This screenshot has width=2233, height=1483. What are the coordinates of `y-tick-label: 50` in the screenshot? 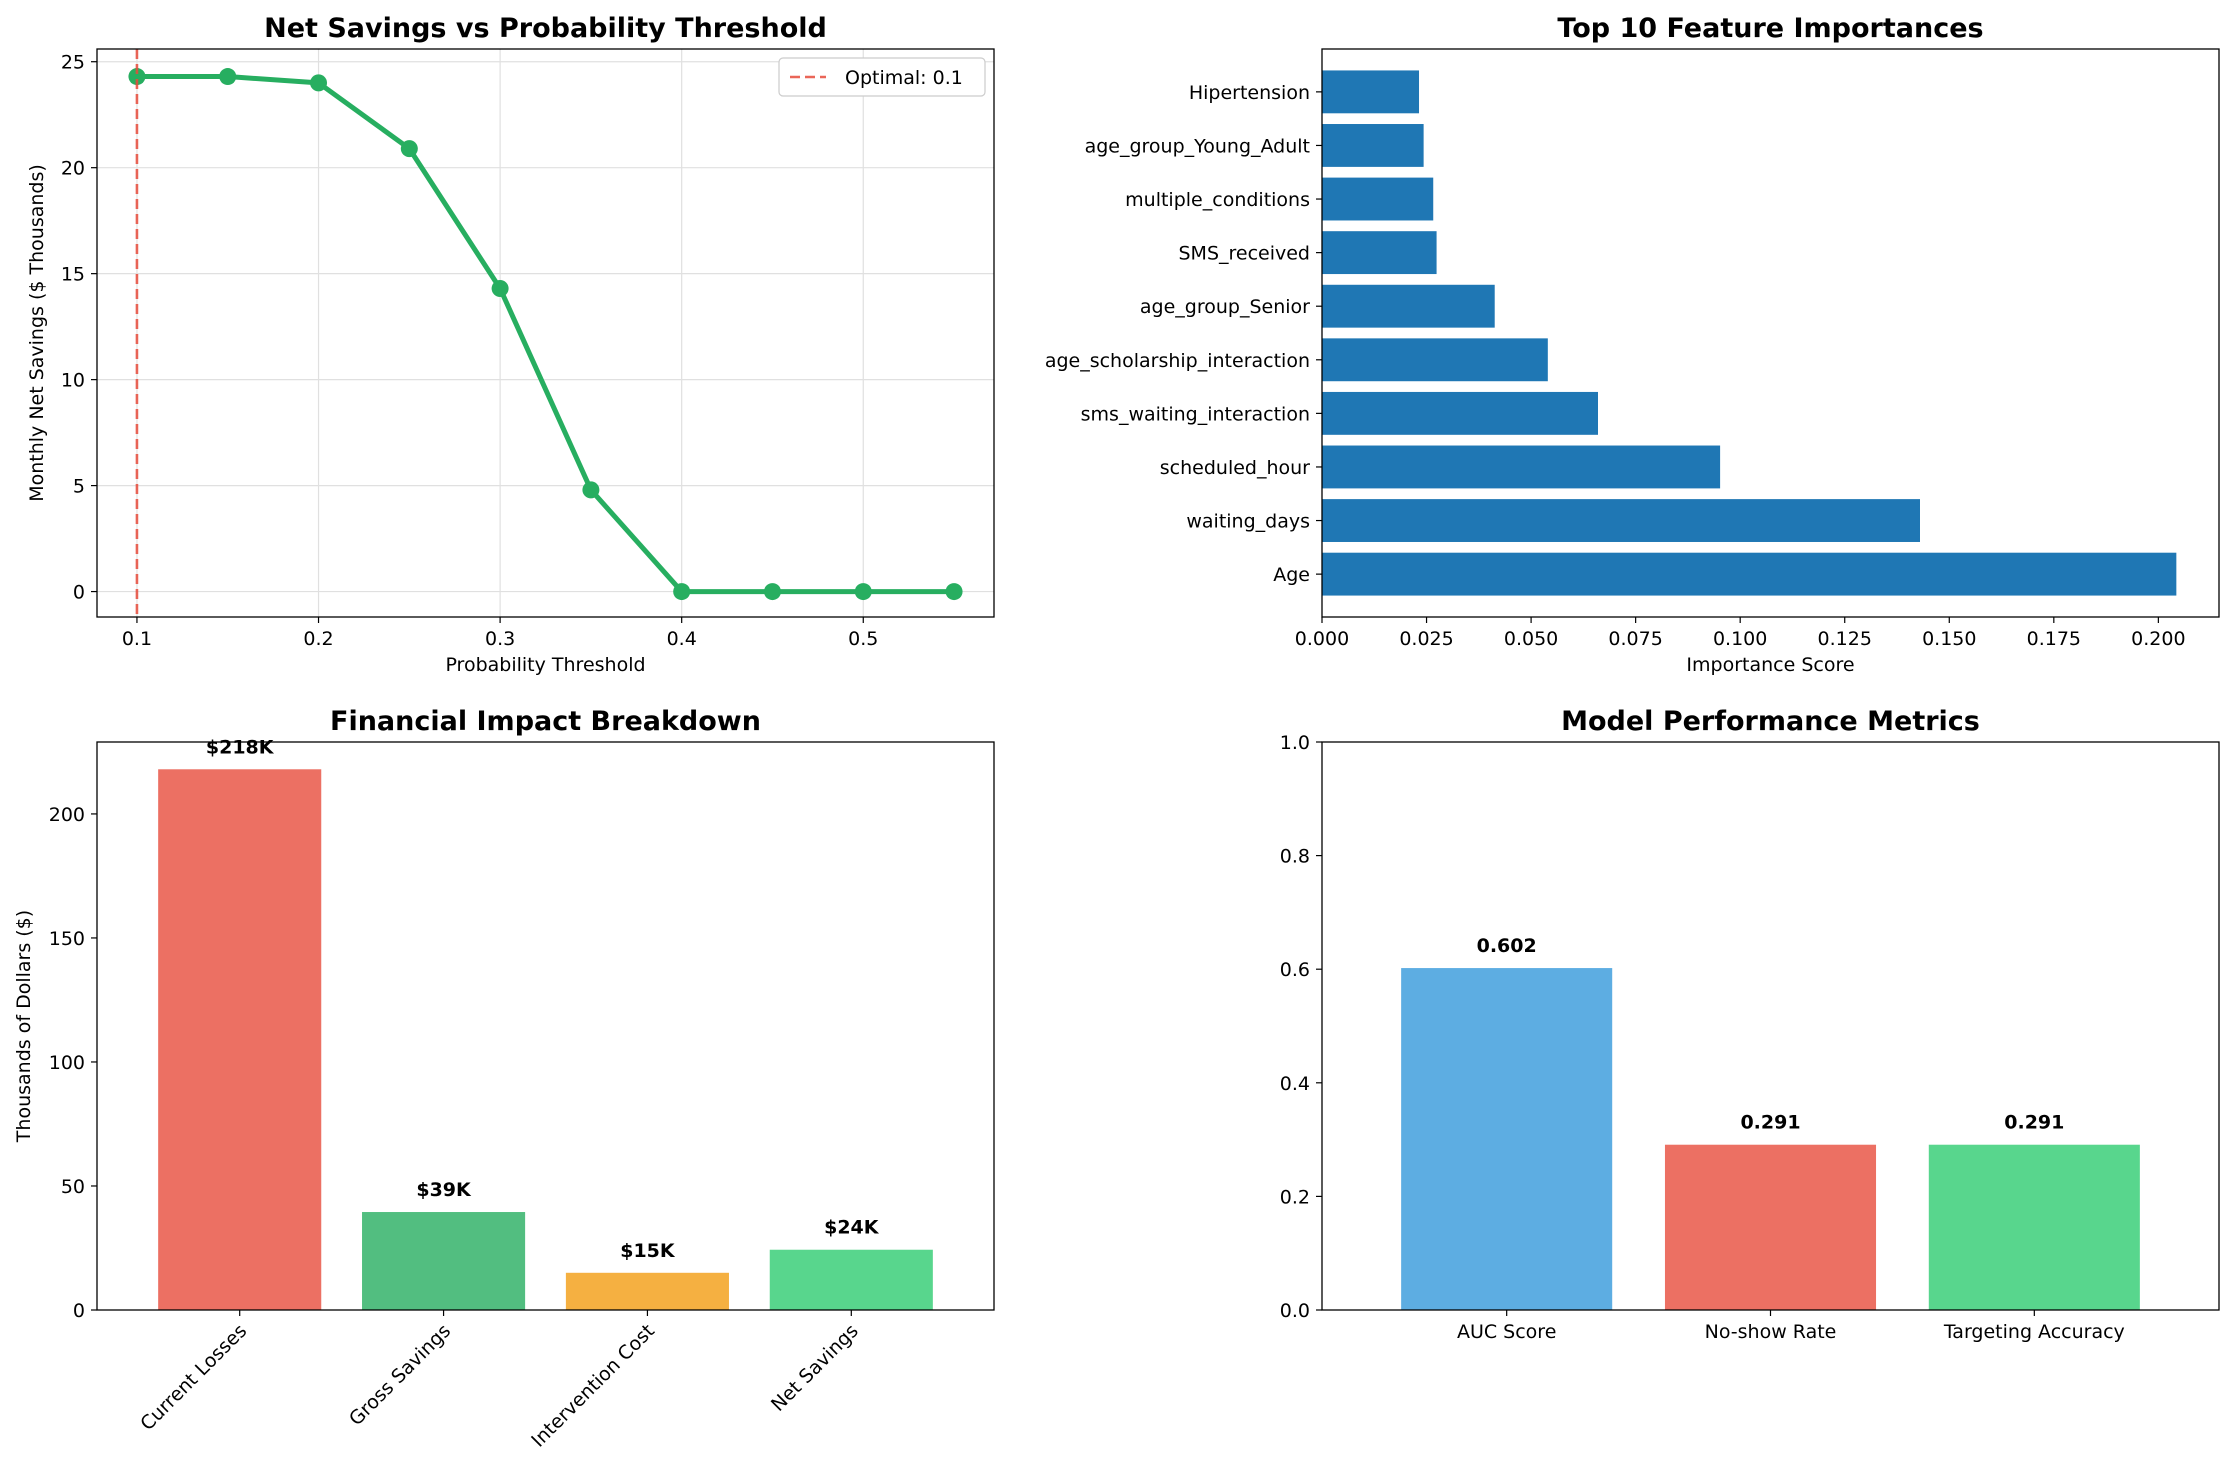 It's located at (73, 1187).